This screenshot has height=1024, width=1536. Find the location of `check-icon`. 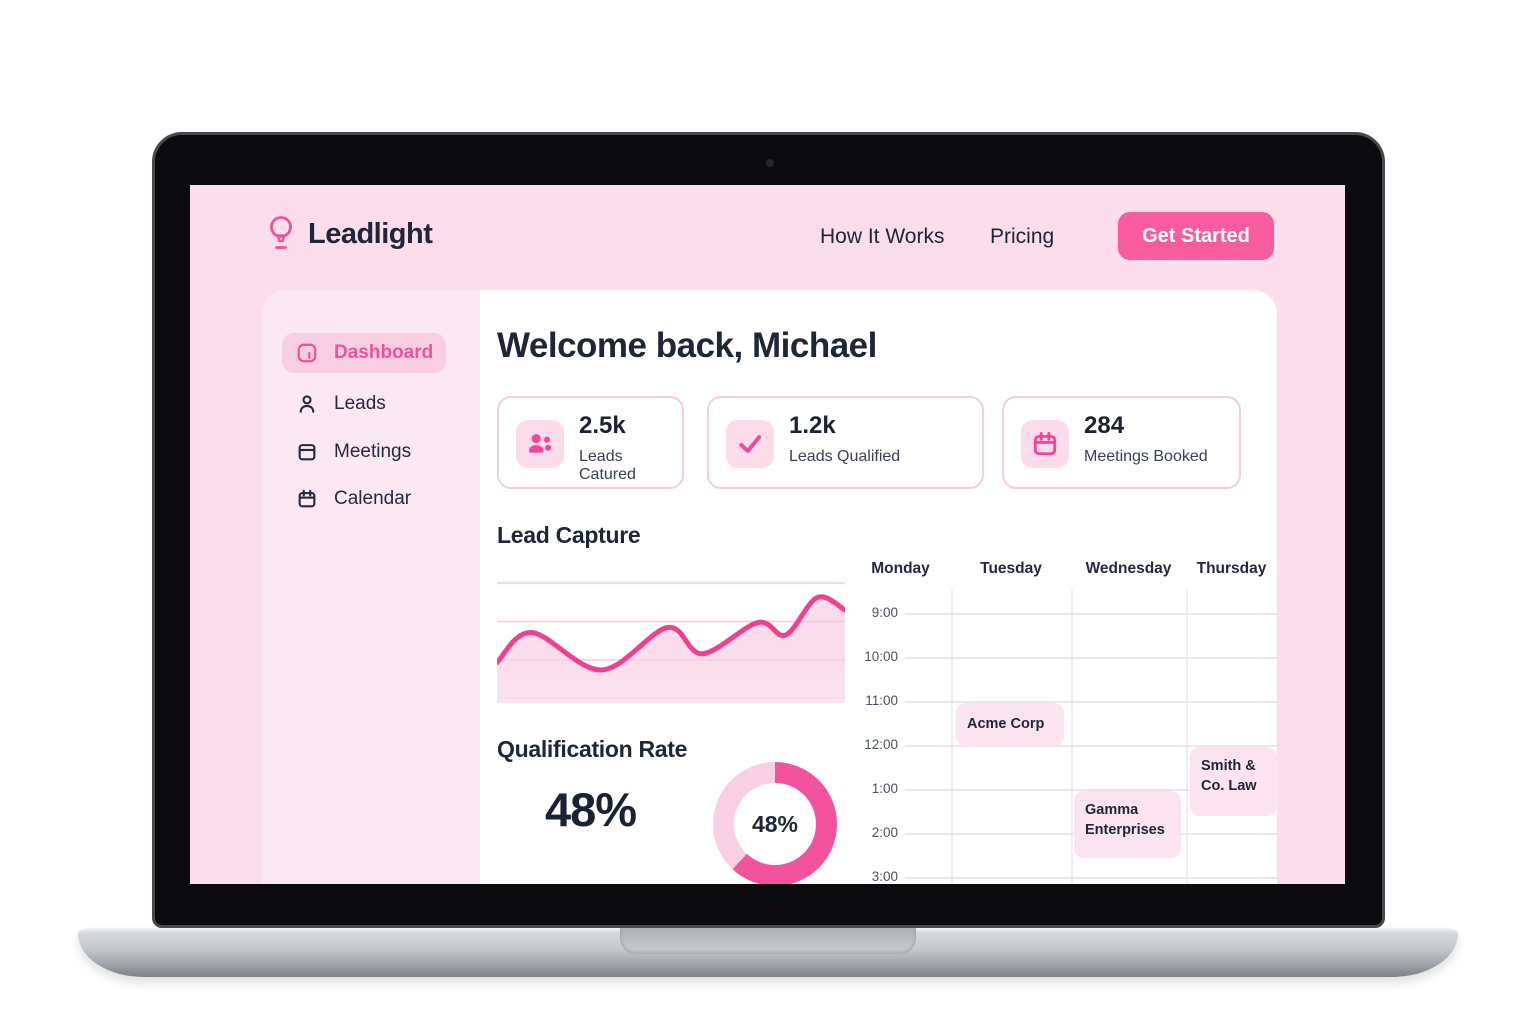

check-icon is located at coordinates (750, 444).